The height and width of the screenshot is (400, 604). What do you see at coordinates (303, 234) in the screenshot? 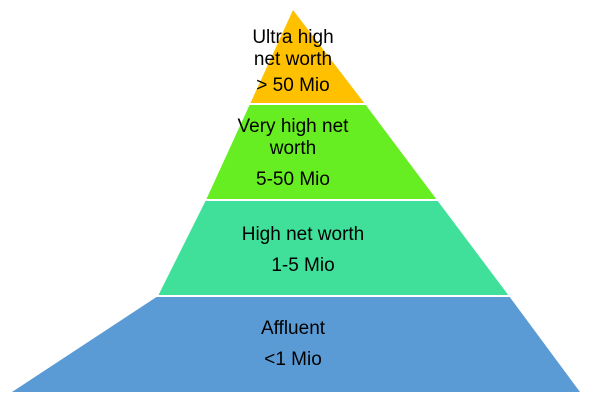
I see `tier-name-line: High net worth` at bounding box center [303, 234].